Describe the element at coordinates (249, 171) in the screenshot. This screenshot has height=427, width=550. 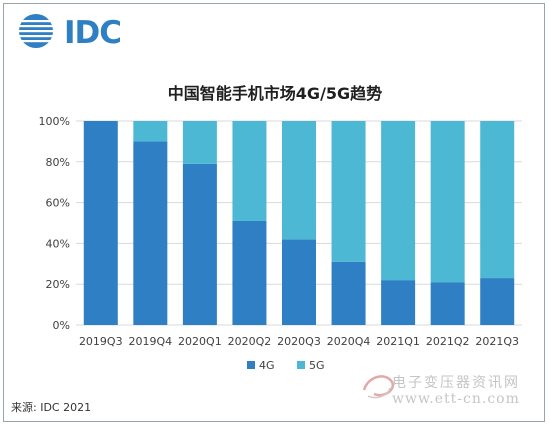
I see `bar-5g-2020q2` at that location.